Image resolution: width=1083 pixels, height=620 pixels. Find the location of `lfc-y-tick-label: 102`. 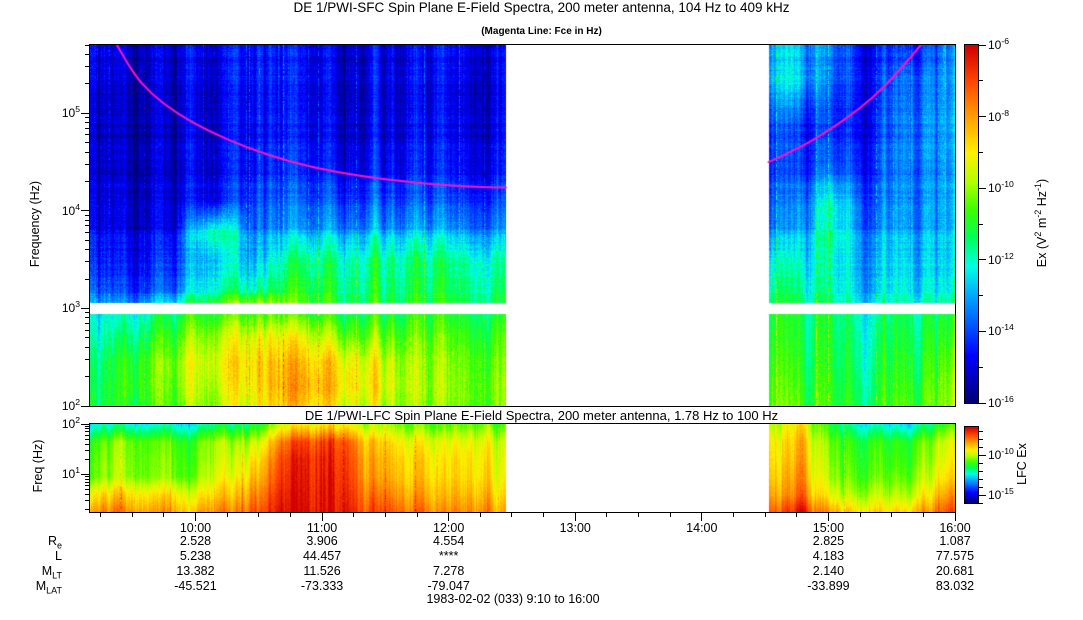

lfc-y-tick-label: 102 is located at coordinates (70, 423).